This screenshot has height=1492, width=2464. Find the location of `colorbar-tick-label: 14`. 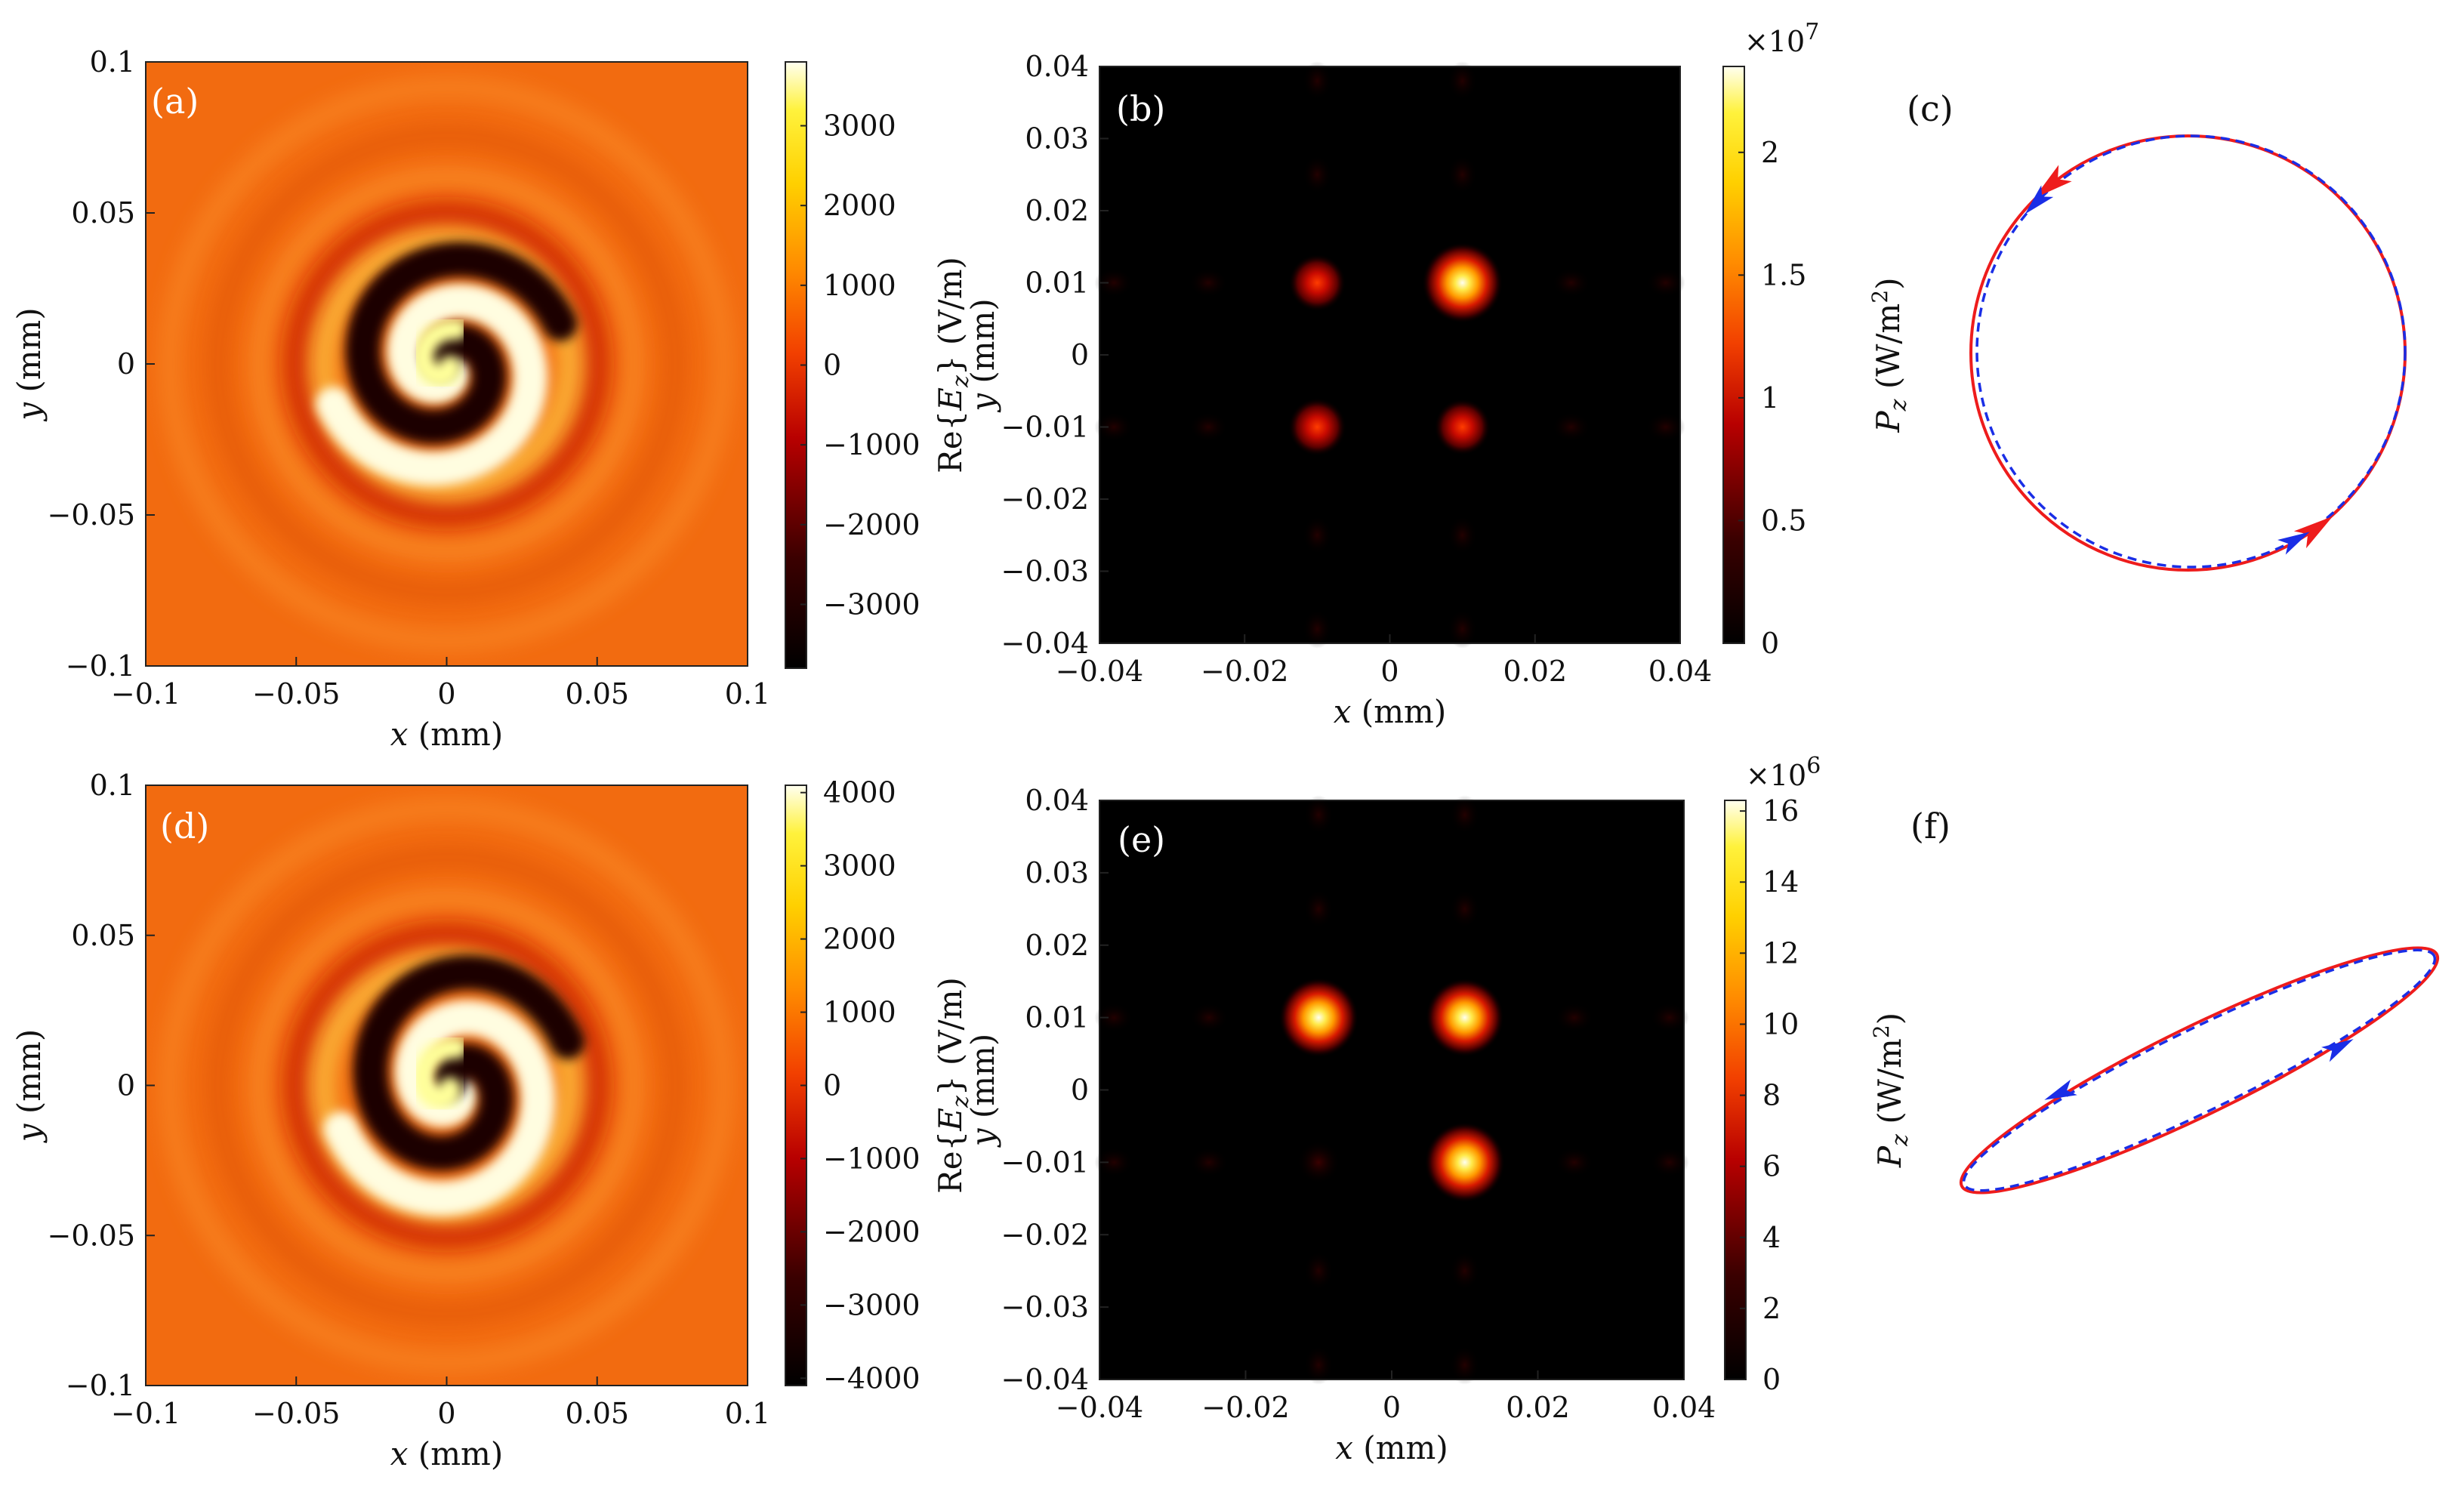

colorbar-tick-label: 14 is located at coordinates (1780, 882).